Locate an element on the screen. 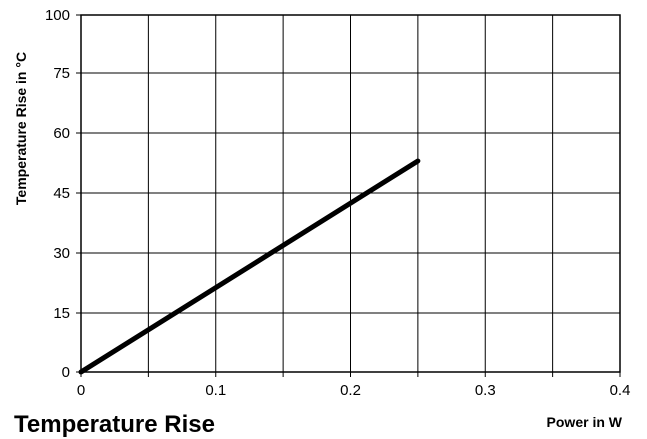  x-tick-label: 0 is located at coordinates (81, 390).